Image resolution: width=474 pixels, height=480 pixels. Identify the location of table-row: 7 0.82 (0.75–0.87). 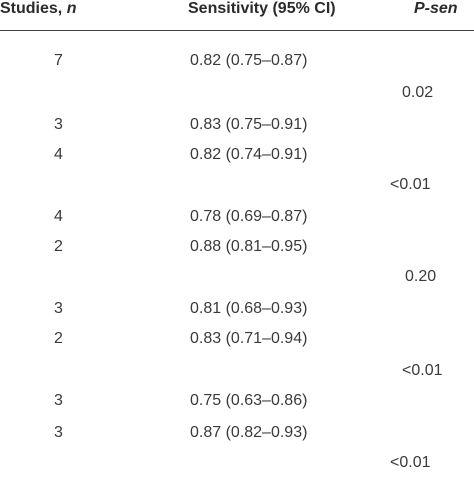
(237, 64).